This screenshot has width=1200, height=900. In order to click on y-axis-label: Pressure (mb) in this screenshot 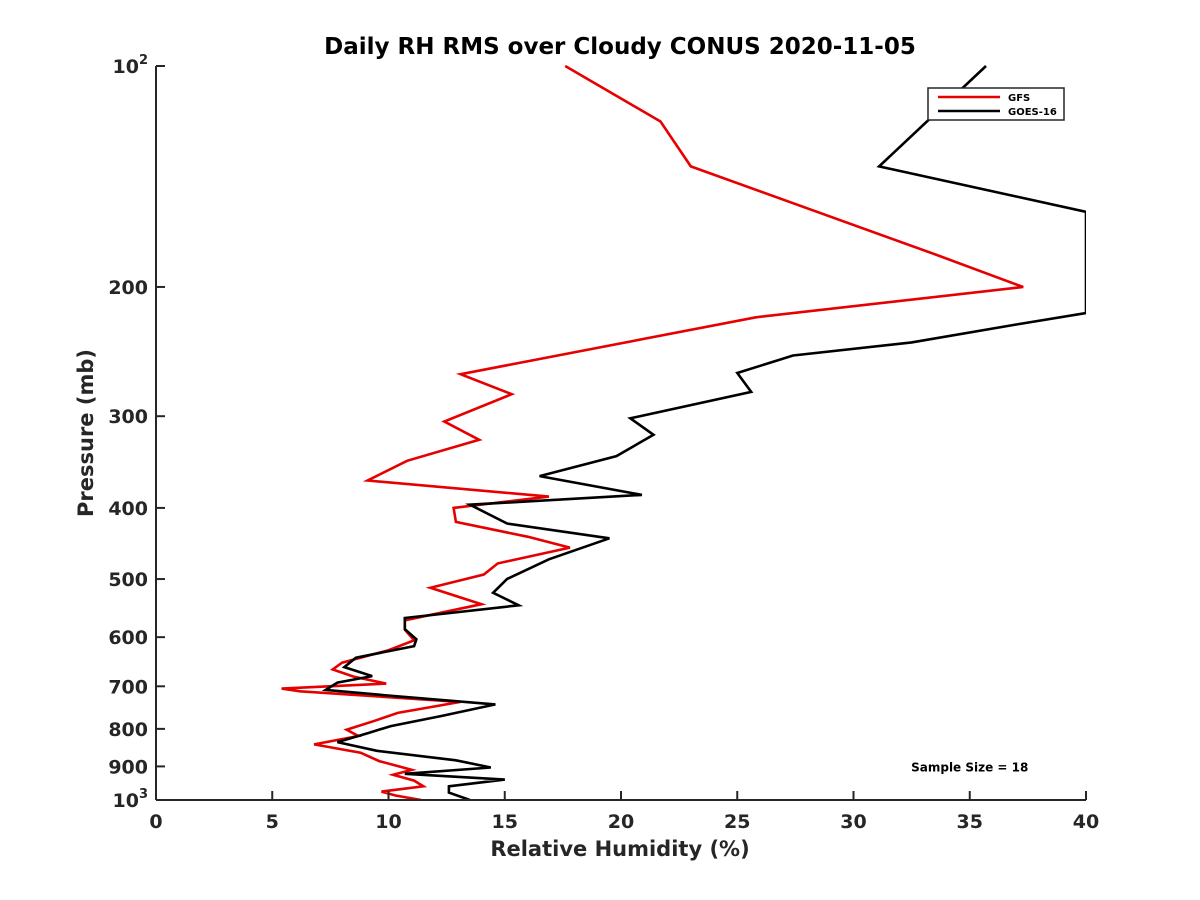, I will do `click(86, 433)`.